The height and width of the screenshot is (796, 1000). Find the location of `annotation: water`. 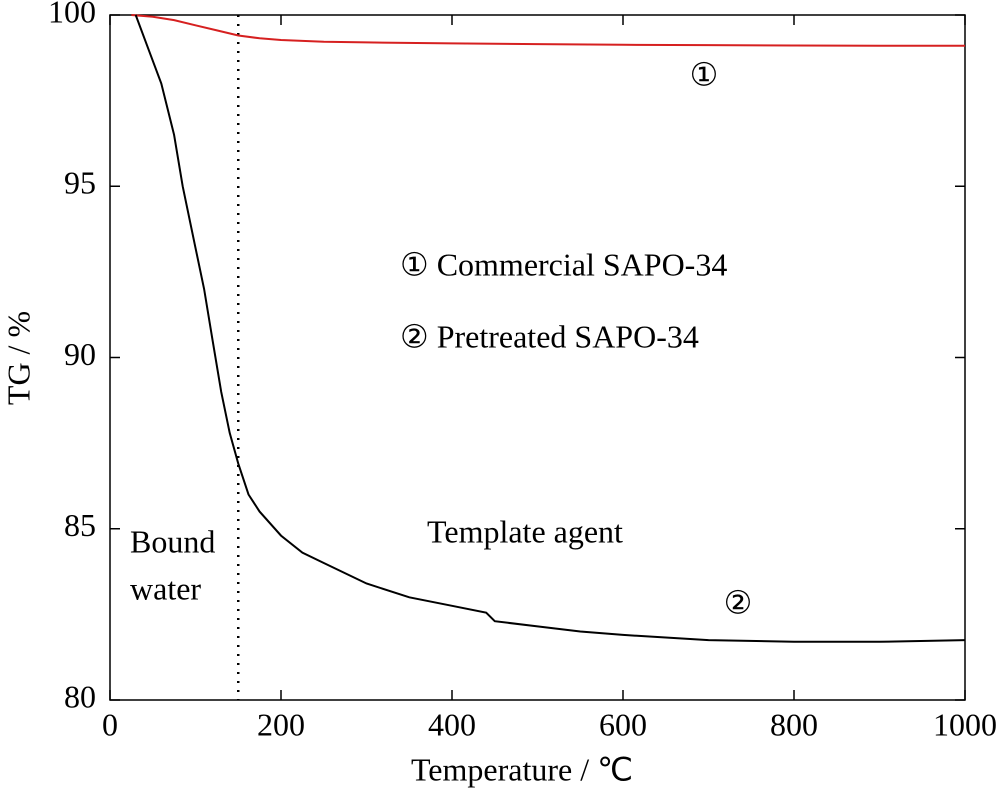

annotation: water is located at coordinates (165, 588).